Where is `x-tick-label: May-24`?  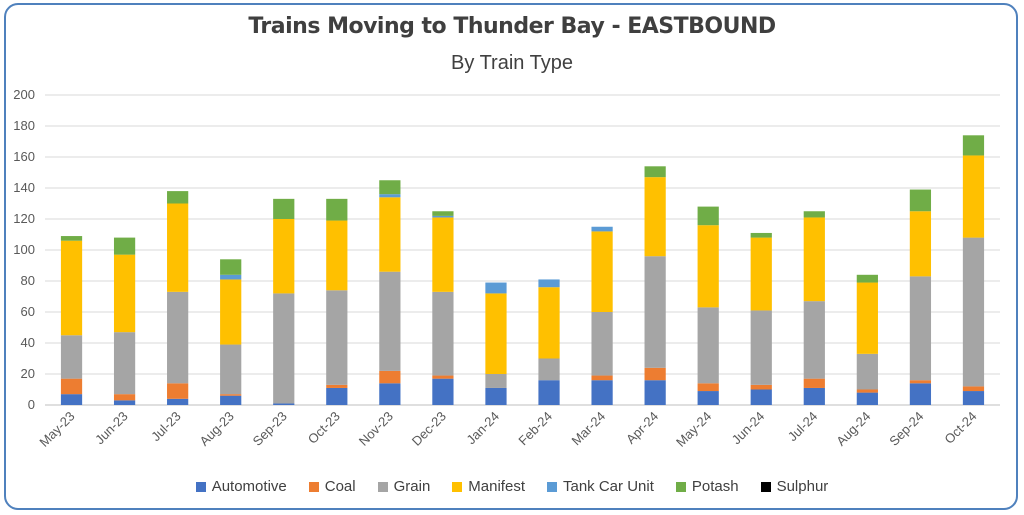
x-tick-label: May-24 is located at coordinates (693, 429).